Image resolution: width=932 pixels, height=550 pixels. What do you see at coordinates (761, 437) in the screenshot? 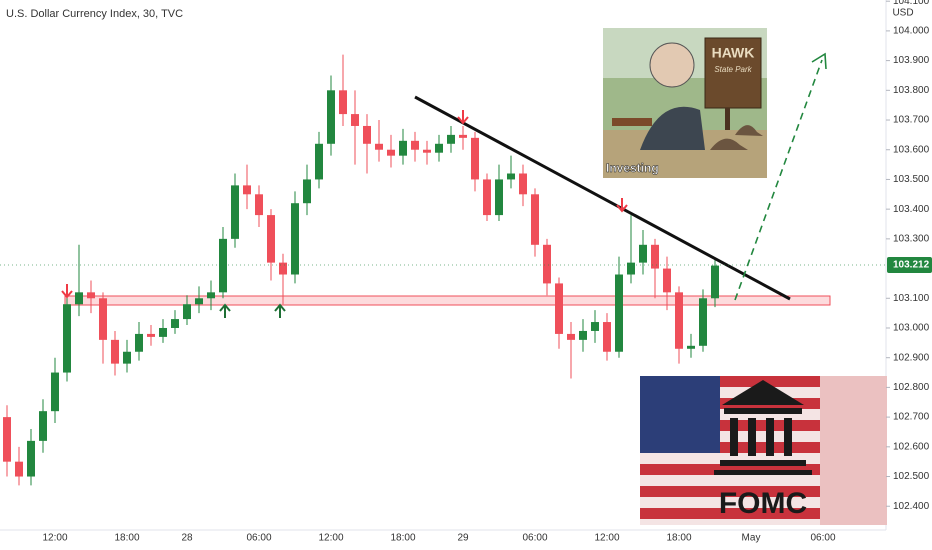
I see `building-columns` at bounding box center [761, 437].